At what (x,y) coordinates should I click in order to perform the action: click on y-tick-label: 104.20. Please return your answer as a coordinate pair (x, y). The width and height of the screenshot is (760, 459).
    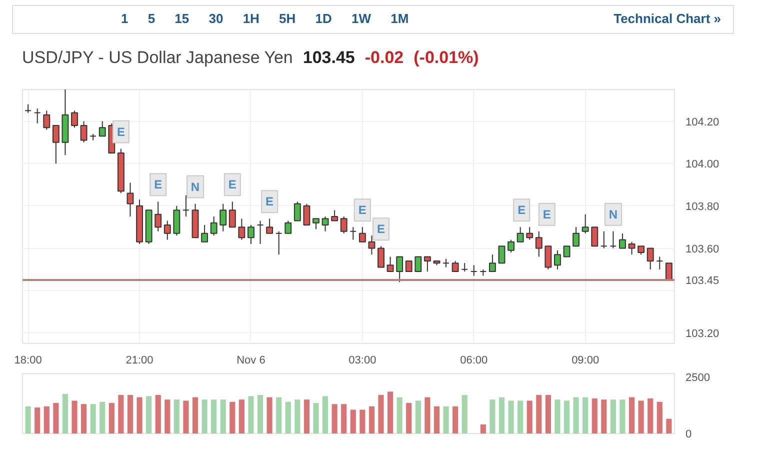
    Looking at the image, I should click on (703, 122).